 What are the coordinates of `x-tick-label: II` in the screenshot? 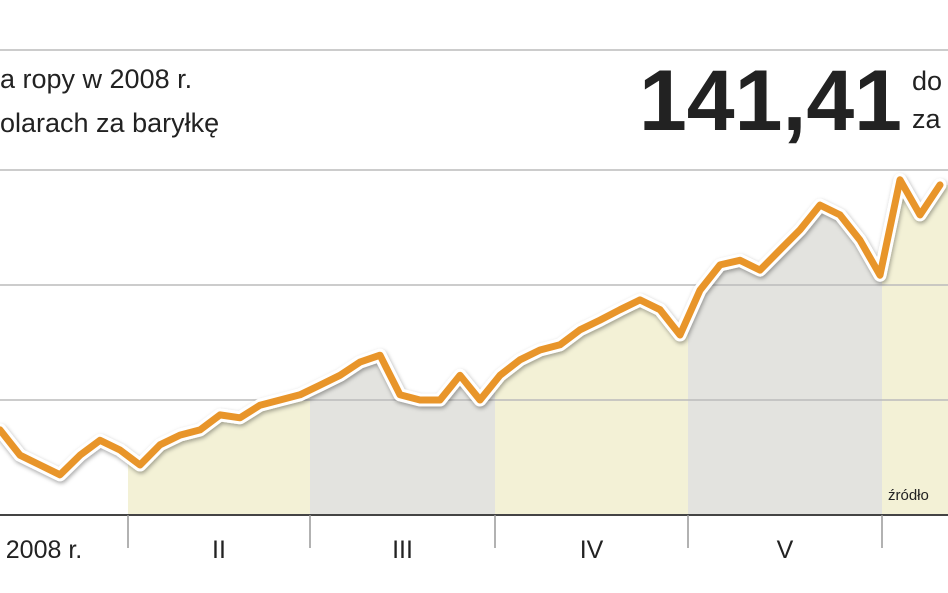 It's located at (219, 550).